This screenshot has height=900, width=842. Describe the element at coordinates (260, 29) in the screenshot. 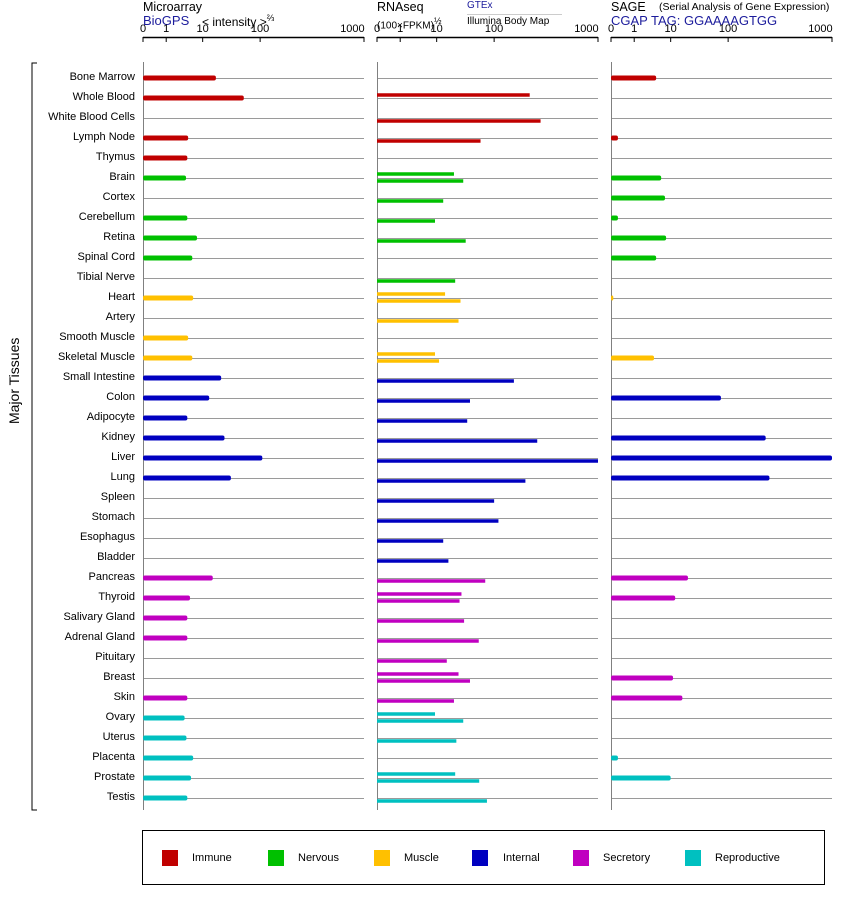

I see `x-tick-label: 100` at that location.